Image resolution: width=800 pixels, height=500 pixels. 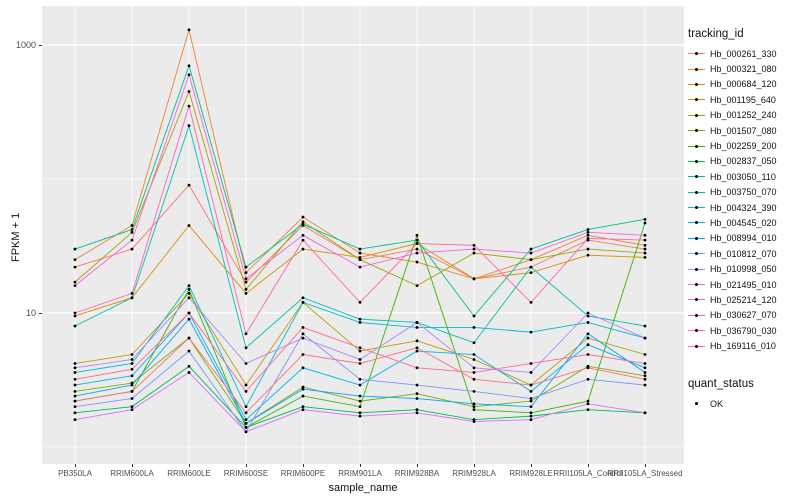 I want to click on x-tick-label: RRIM928LA, so click(x=474, y=473).